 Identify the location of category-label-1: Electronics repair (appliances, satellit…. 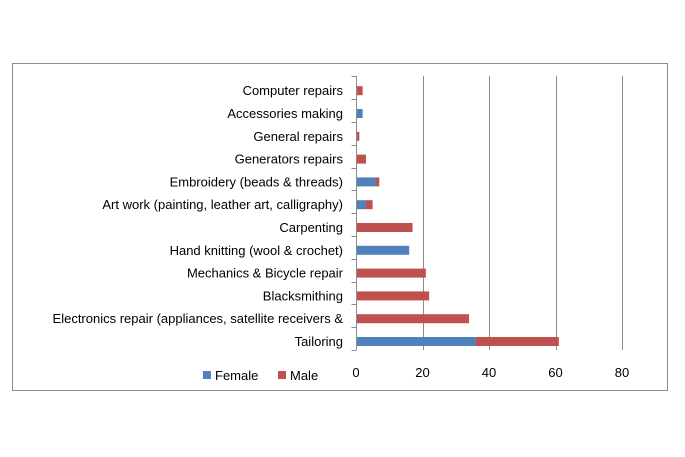
(198, 318).